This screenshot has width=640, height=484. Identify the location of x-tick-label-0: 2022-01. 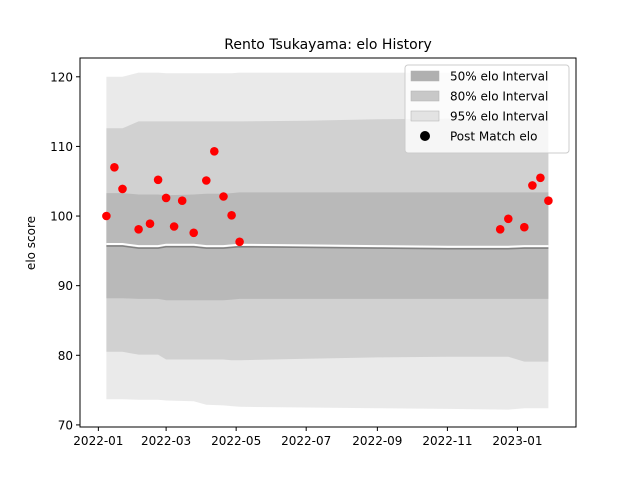
(98, 441).